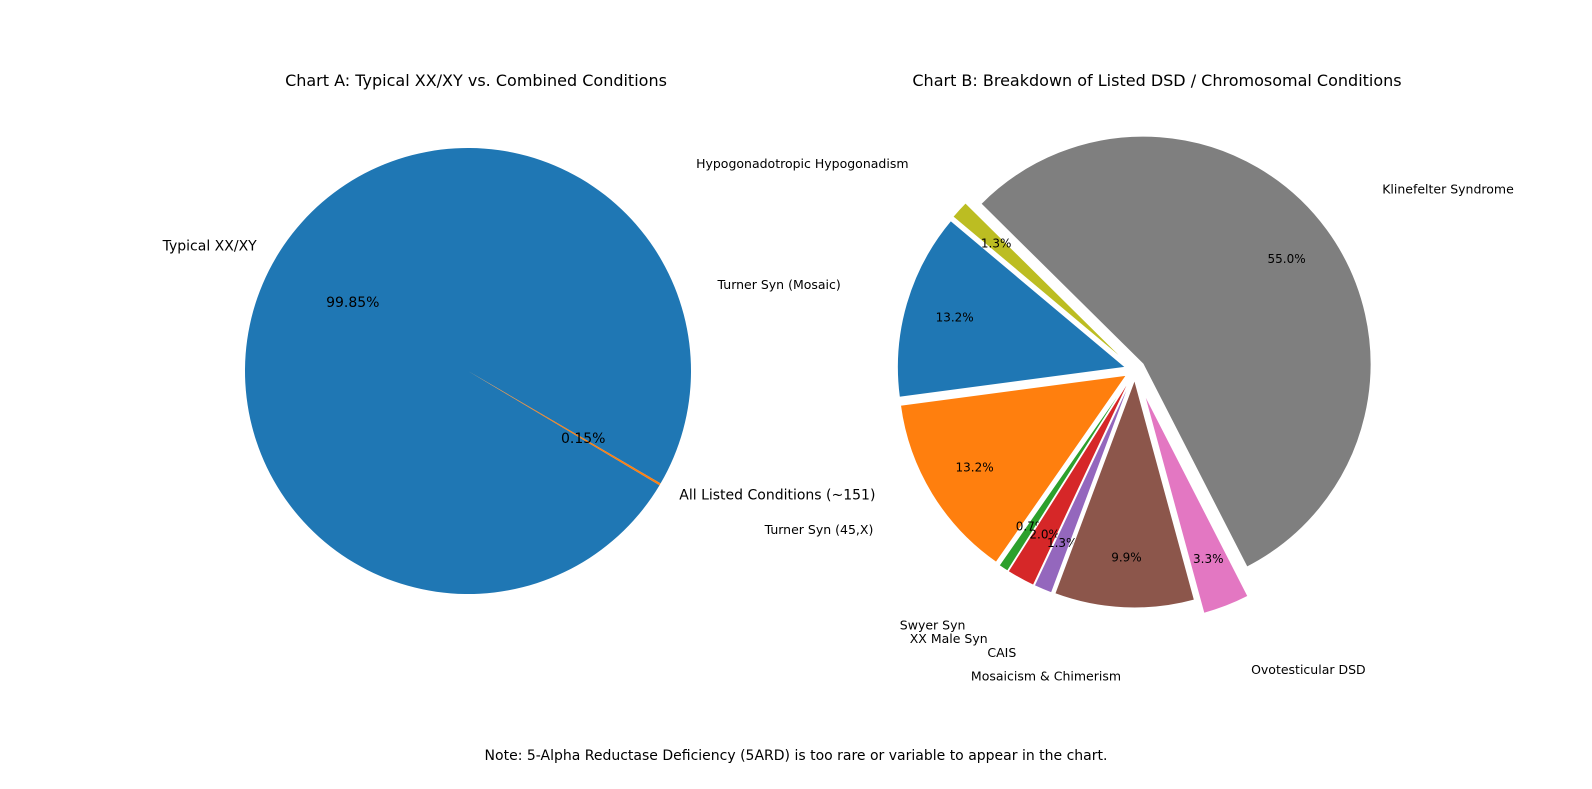 Image resolution: width=1592 pixels, height=789 pixels. Describe the element at coordinates (1126, 558) in the screenshot. I see `percent-label-mosaicism-chimerism: 9.9%` at that location.